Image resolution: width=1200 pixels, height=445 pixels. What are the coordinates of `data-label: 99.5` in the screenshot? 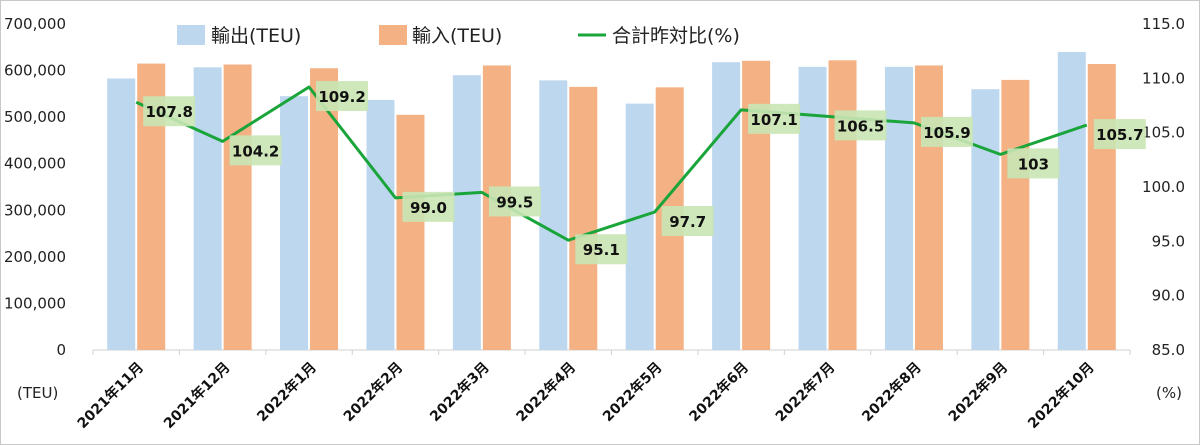 It's located at (514, 202).